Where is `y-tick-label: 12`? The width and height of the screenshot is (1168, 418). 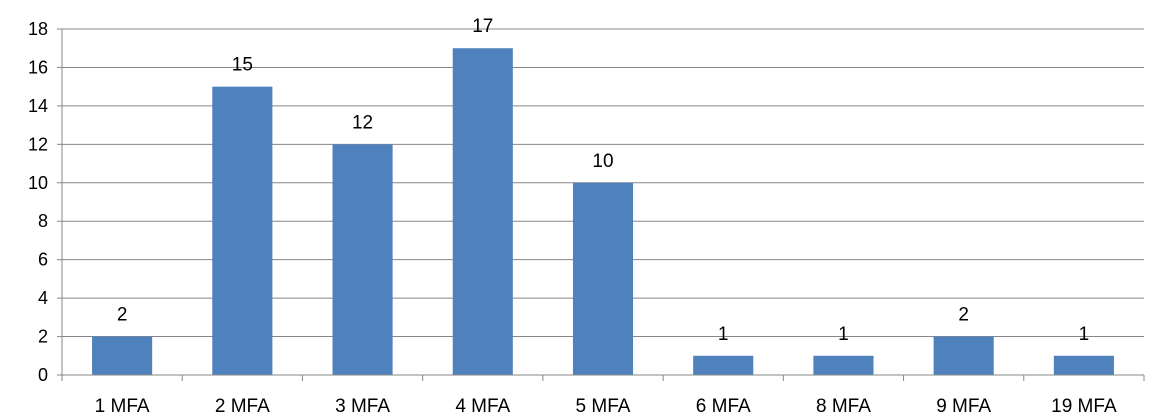 y-tick-label: 12 is located at coordinates (38, 144).